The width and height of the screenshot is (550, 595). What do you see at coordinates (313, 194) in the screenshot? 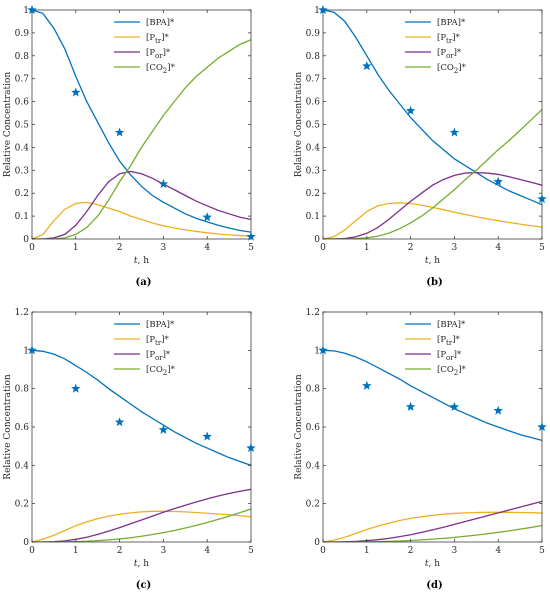
I see `y-tick-label: 0.2` at bounding box center [313, 194].